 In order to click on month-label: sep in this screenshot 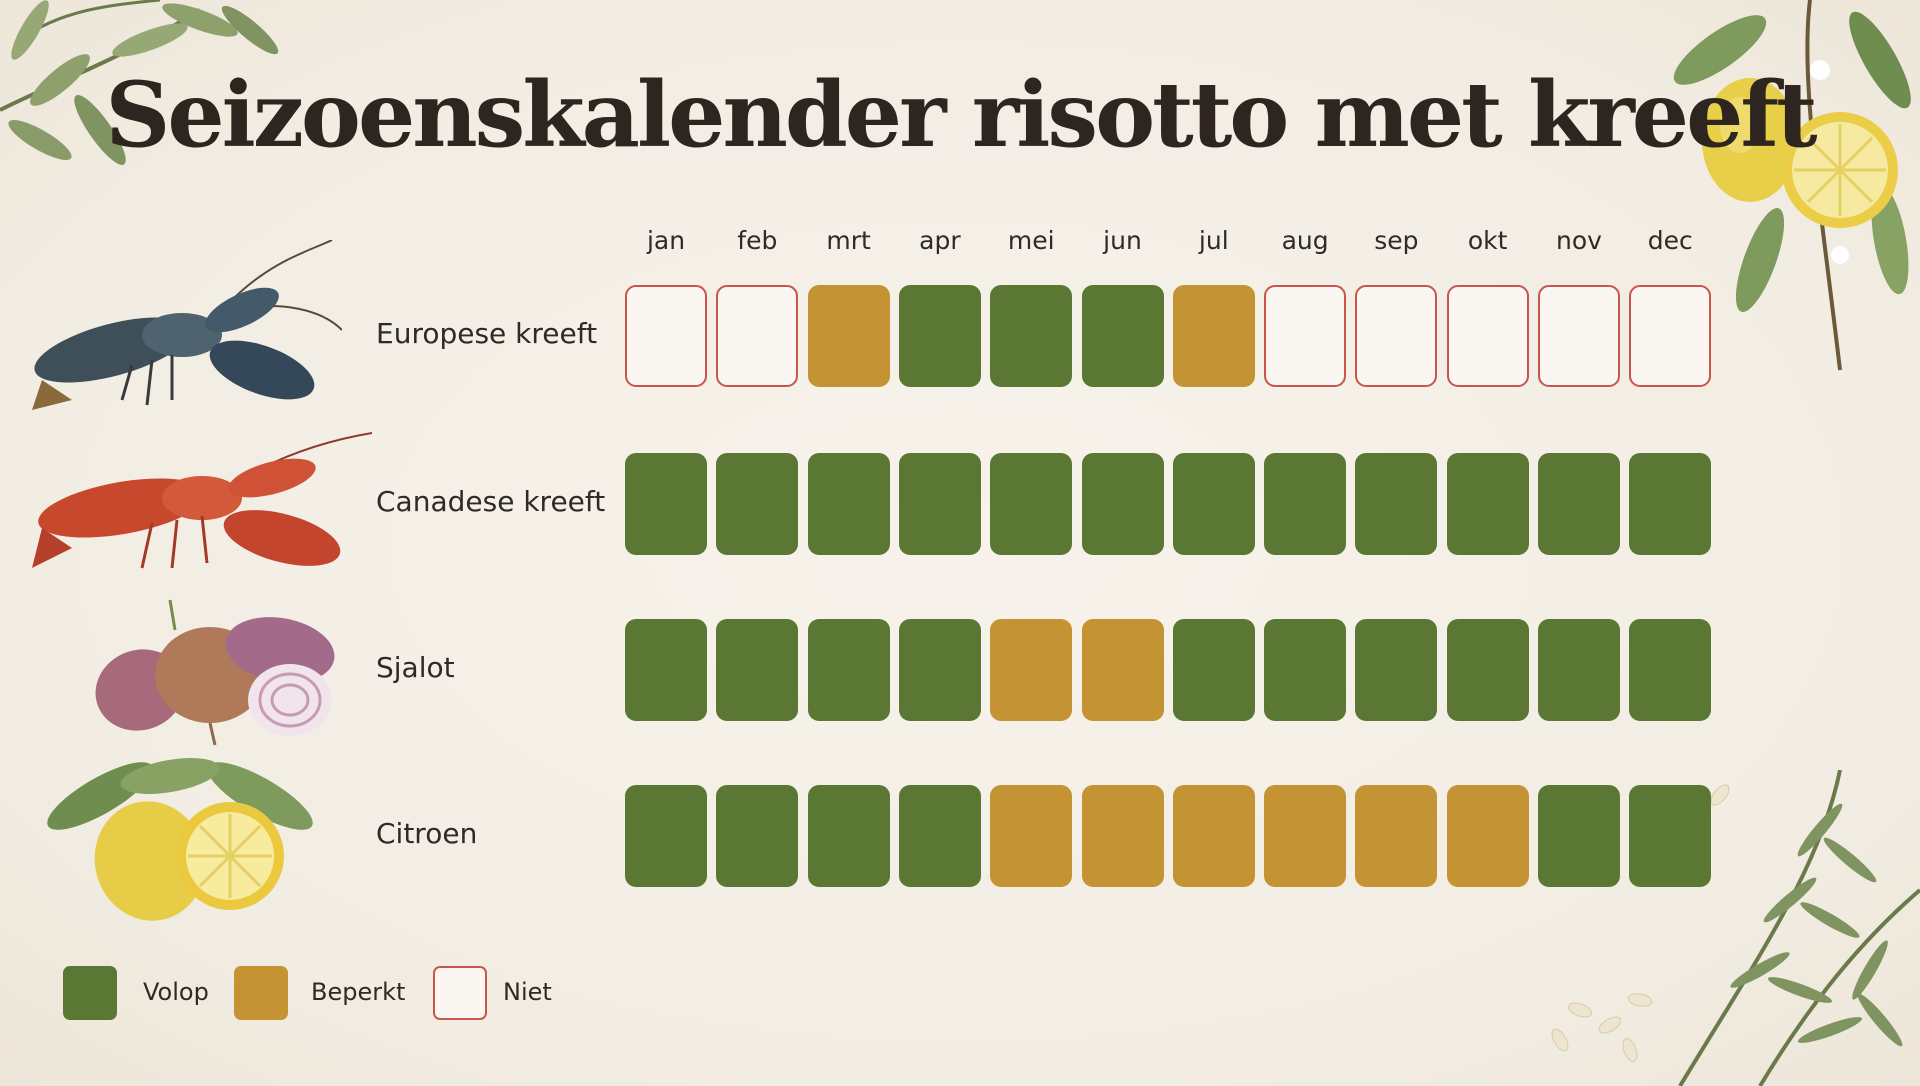, I will do `click(1396, 240)`.